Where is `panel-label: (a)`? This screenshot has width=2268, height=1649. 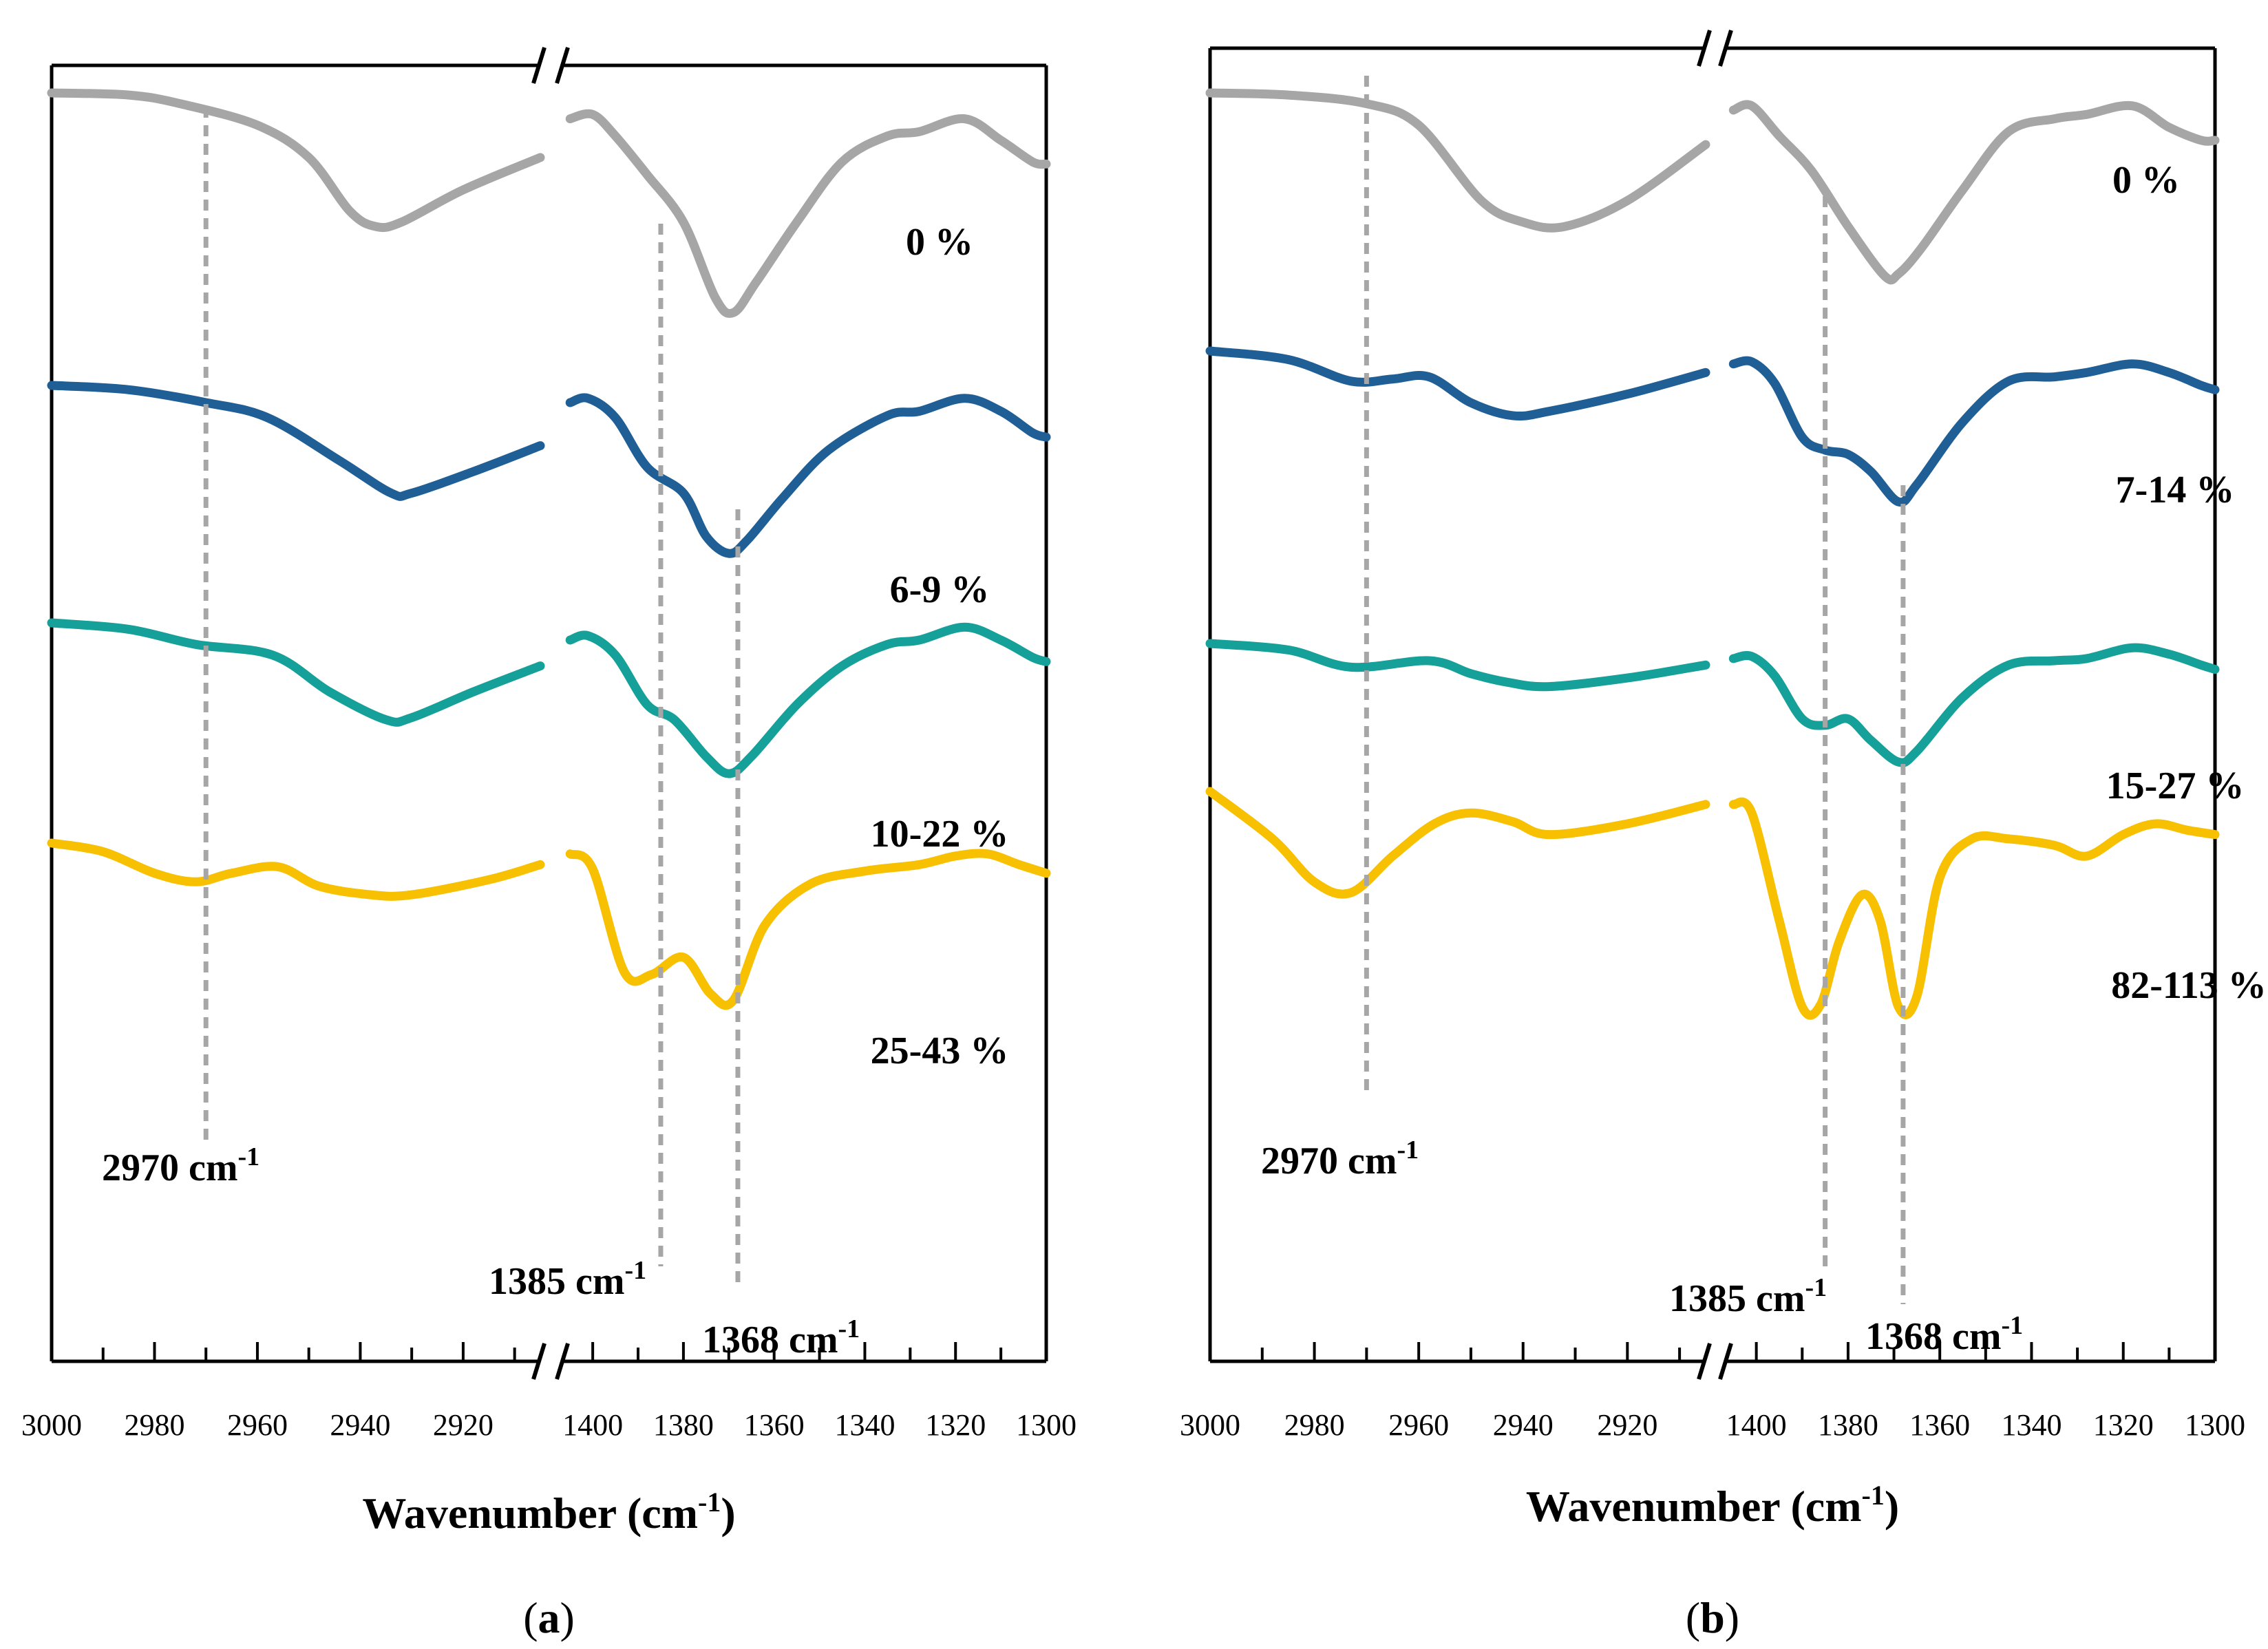
panel-label: (a) is located at coordinates (549, 1617).